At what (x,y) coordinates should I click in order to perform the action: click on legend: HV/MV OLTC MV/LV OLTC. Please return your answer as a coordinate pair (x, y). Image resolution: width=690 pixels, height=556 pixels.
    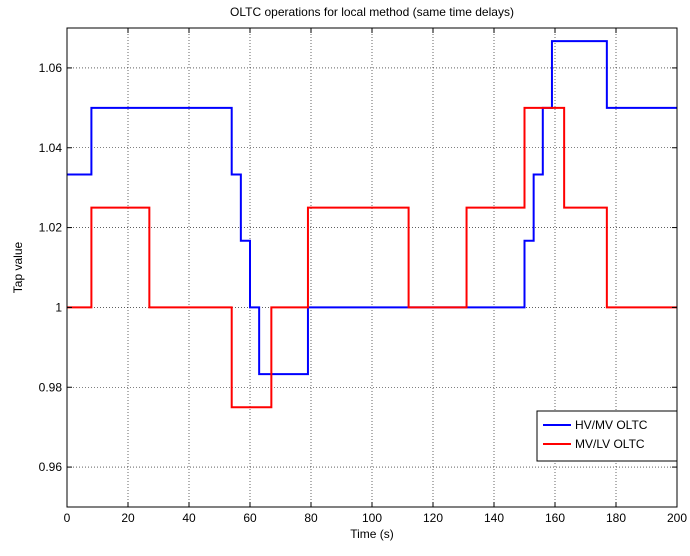
    Looking at the image, I should click on (607, 436).